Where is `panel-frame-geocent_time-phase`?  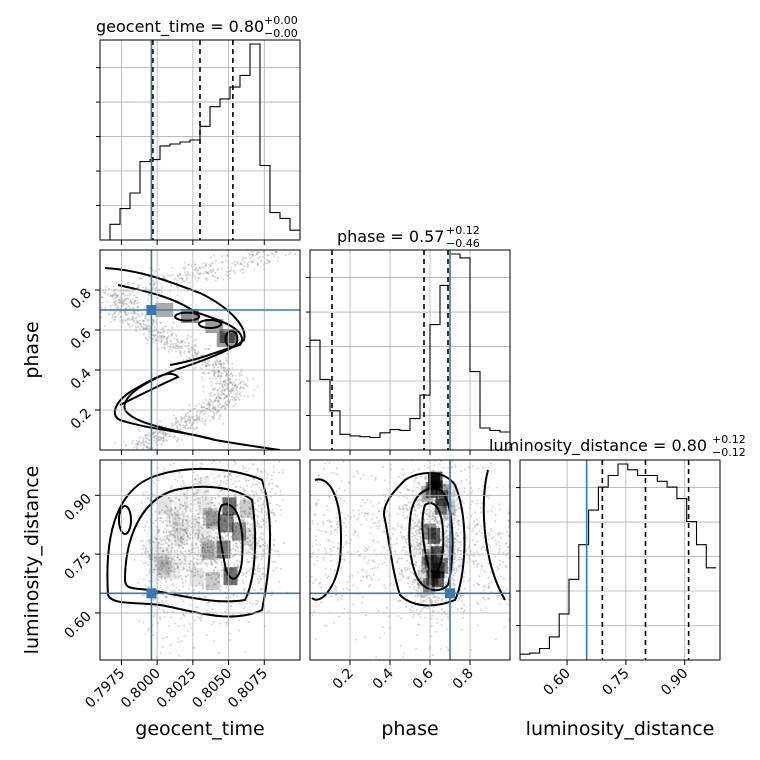 panel-frame-geocent_time-phase is located at coordinates (200, 350).